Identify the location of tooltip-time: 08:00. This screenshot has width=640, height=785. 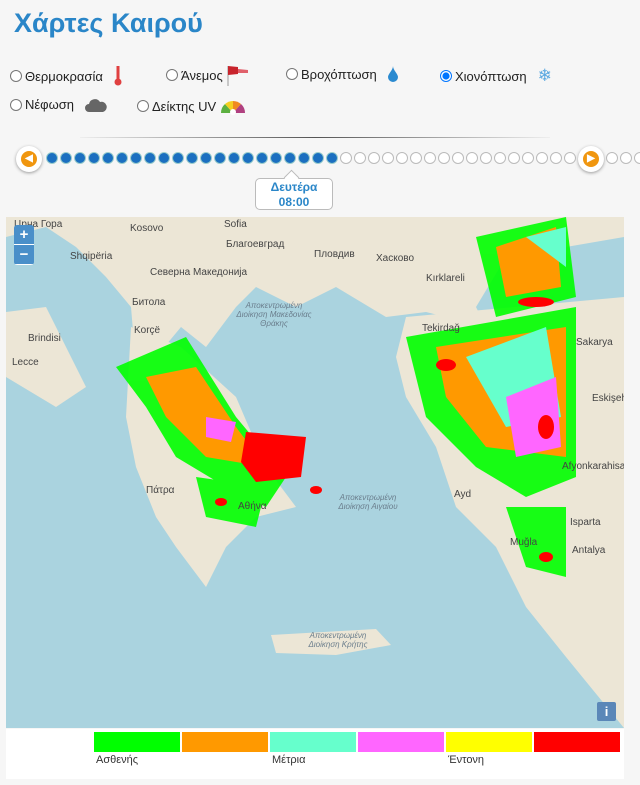
(294, 202).